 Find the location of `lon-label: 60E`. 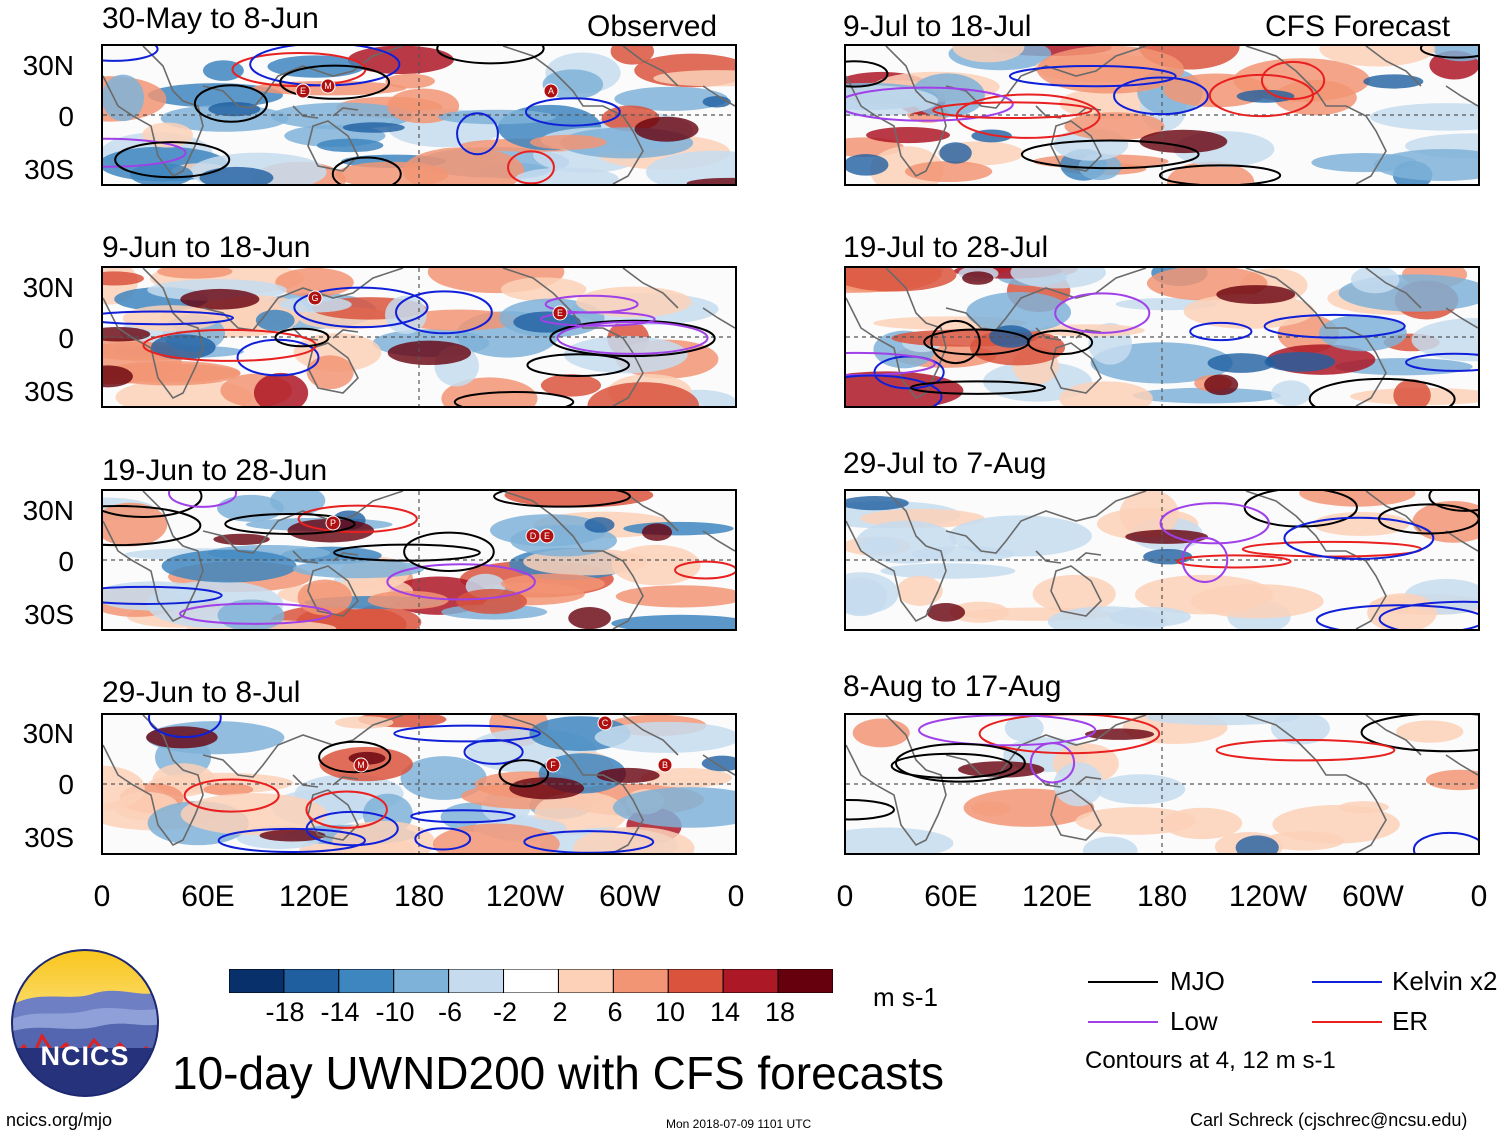

lon-label: 60E is located at coordinates (951, 896).